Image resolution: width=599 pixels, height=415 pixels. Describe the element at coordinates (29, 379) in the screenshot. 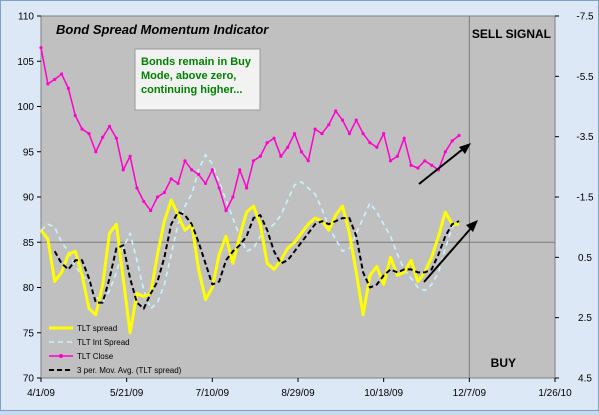

I see `y-left-tick-label: 70` at that location.